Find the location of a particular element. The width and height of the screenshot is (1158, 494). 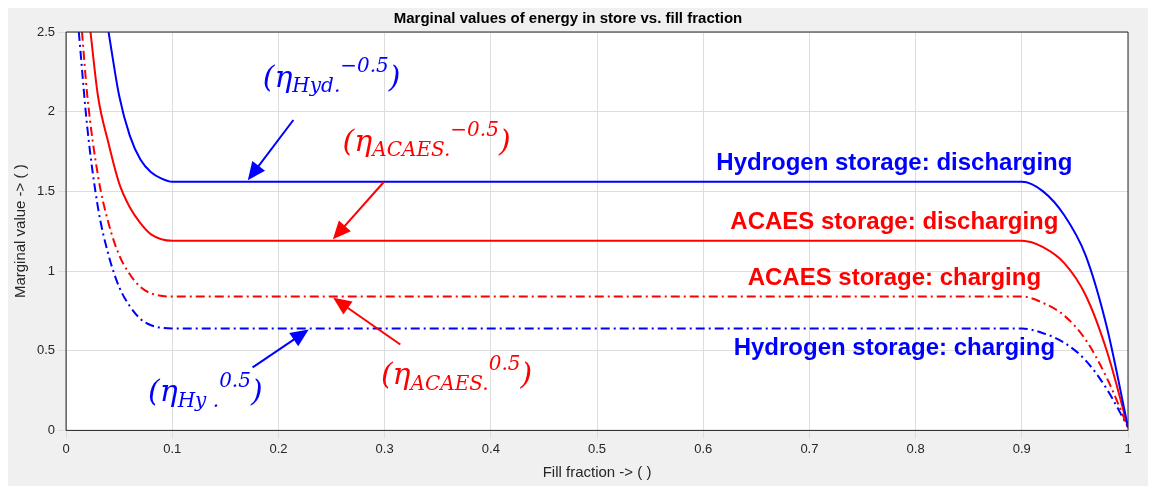

x-tick-label: 1 is located at coordinates (1128, 448).